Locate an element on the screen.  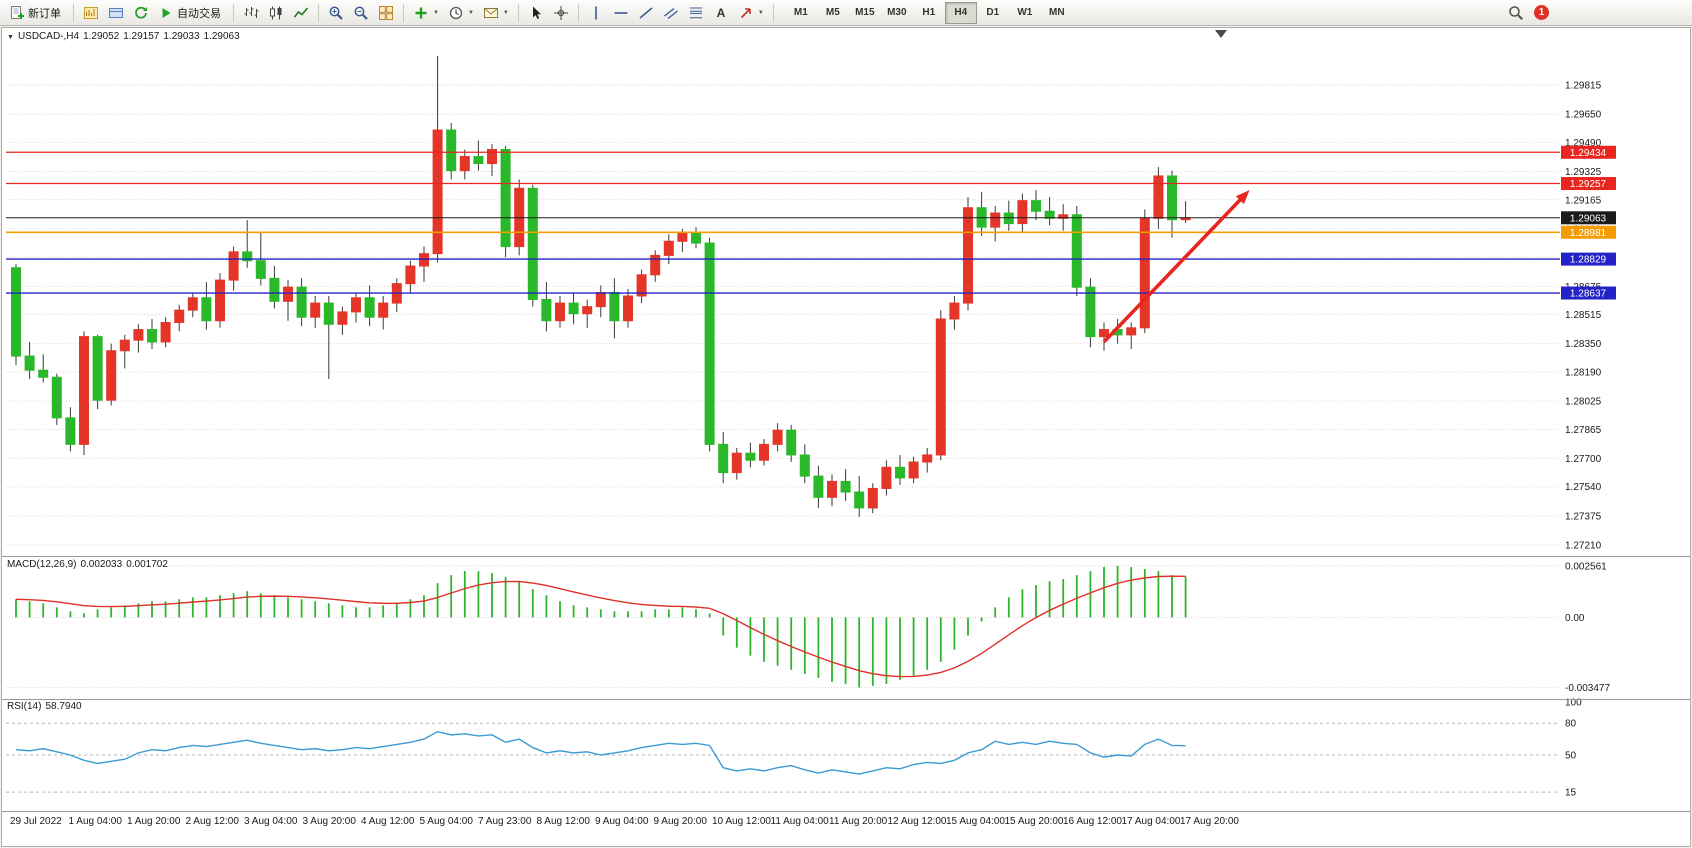
crosshair-button is located at coordinates (561, 13).